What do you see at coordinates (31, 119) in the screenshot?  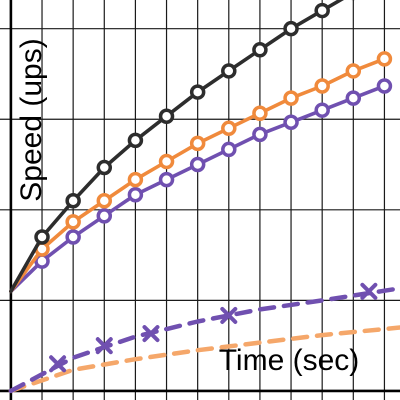 I see `y-axis-label: Speed (ups)` at bounding box center [31, 119].